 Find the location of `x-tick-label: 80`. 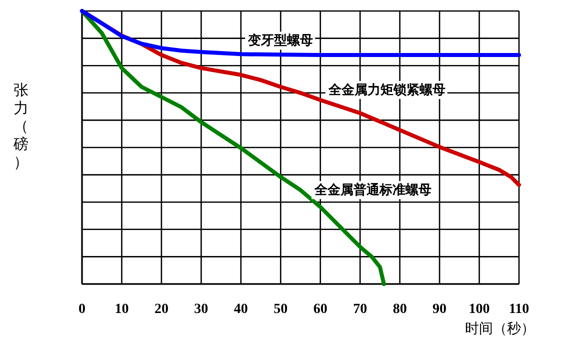

x-tick-label: 80 is located at coordinates (399, 309).